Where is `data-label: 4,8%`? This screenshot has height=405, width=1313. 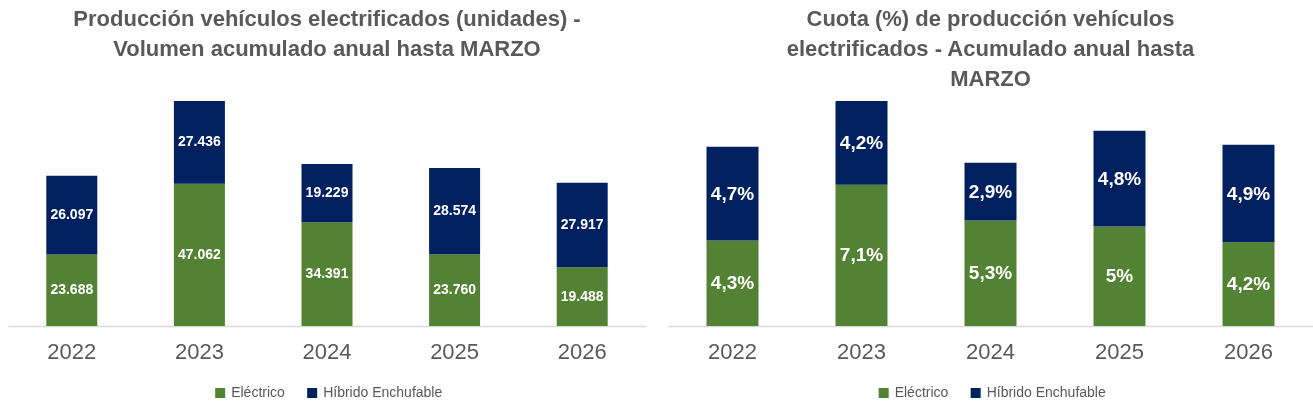 data-label: 4,8% is located at coordinates (1119, 178).